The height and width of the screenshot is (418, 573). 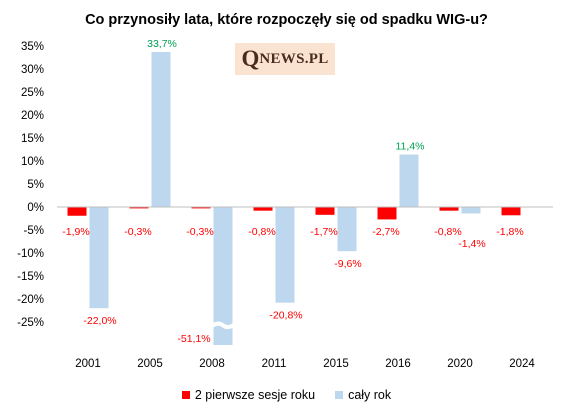 What do you see at coordinates (30, 254) in the screenshot?
I see `y-tick-label: -10%` at bounding box center [30, 254].